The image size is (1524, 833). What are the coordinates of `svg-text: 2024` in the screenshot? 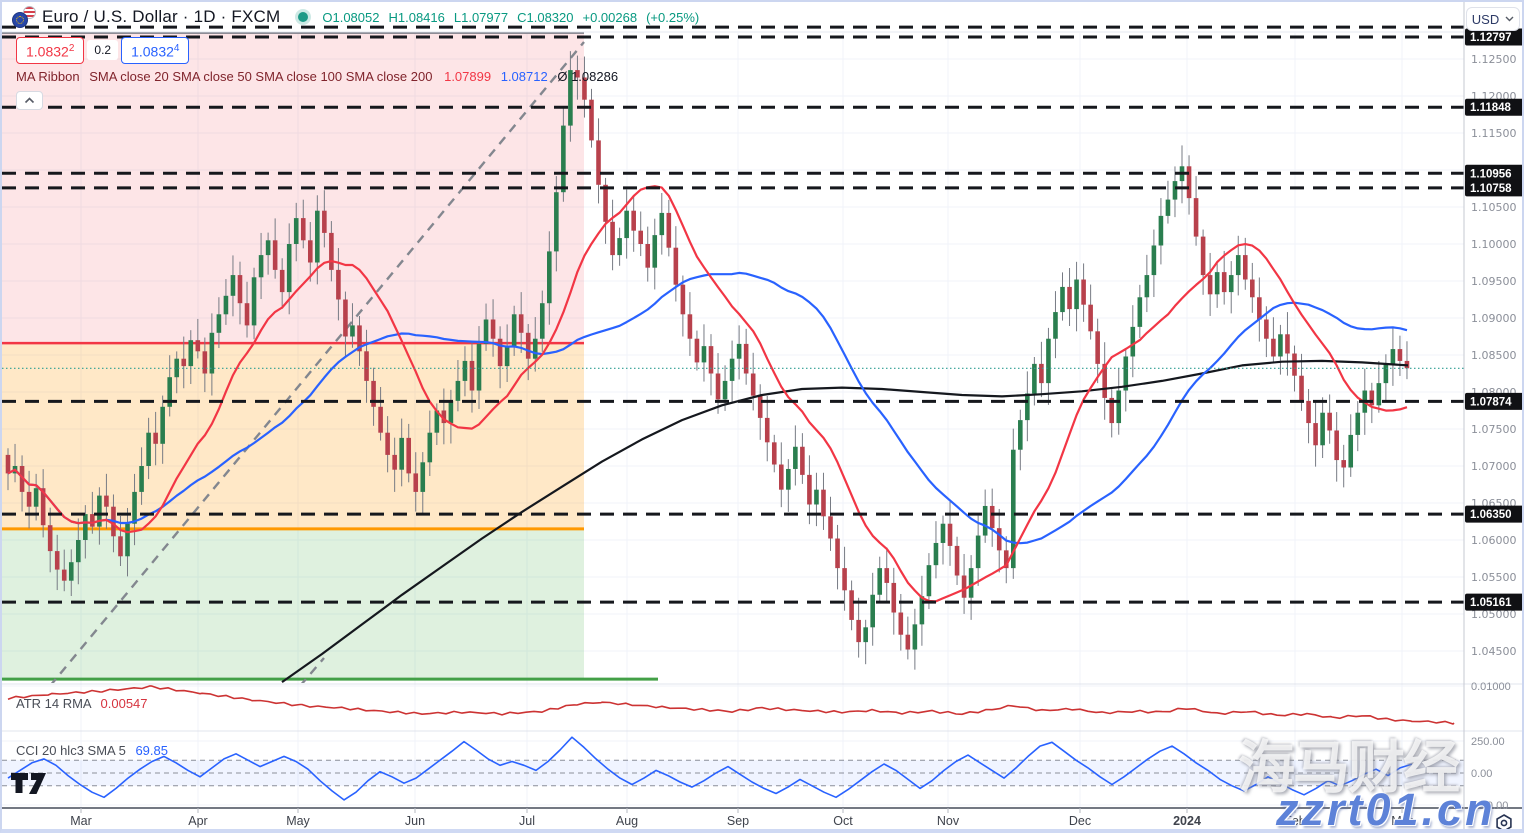 It's located at (1187, 821).